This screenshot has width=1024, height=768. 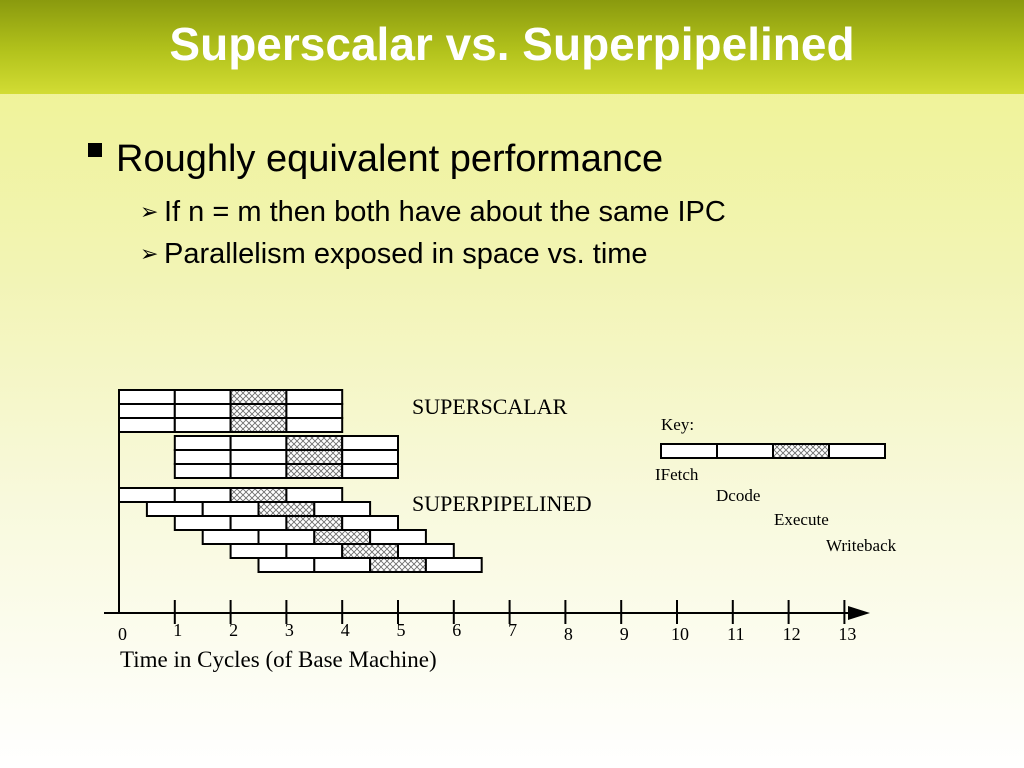 I want to click on stage-label-execute: Execute, so click(x=801, y=519).